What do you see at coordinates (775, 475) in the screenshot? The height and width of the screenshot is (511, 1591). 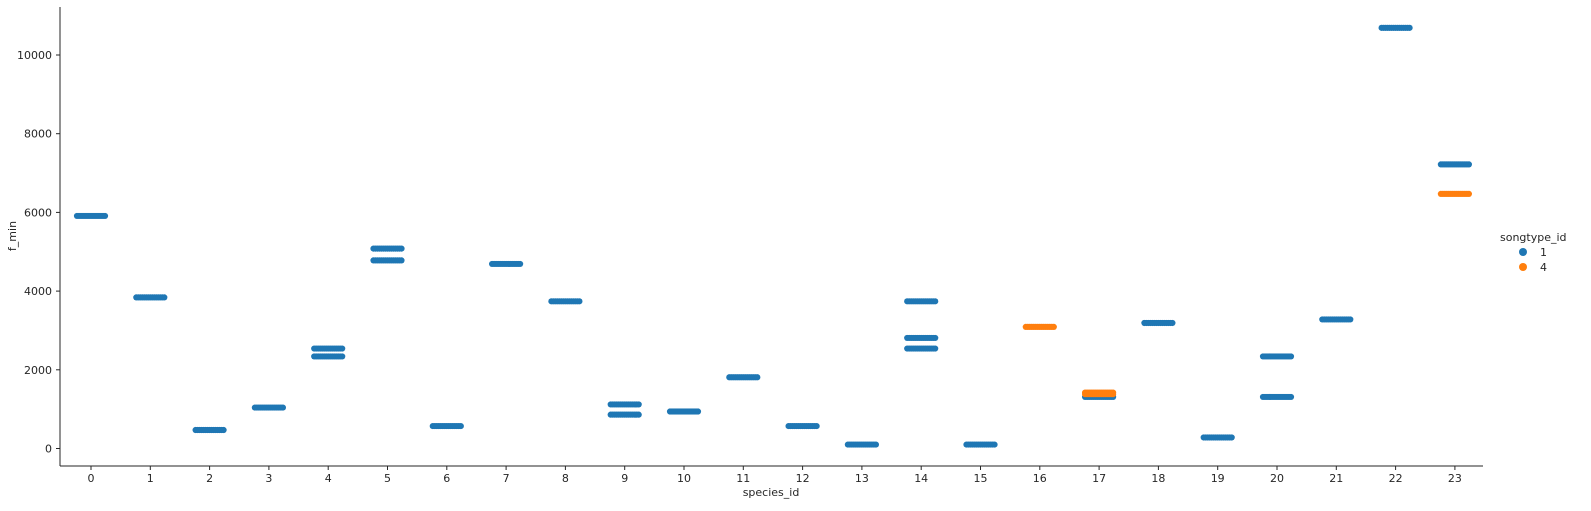 I see `x-ticks: 0 1 2 3 4 5 6 7 8 9 10 11 12 13 14 15 16 17 18 19 20 21 22 23` at bounding box center [775, 475].